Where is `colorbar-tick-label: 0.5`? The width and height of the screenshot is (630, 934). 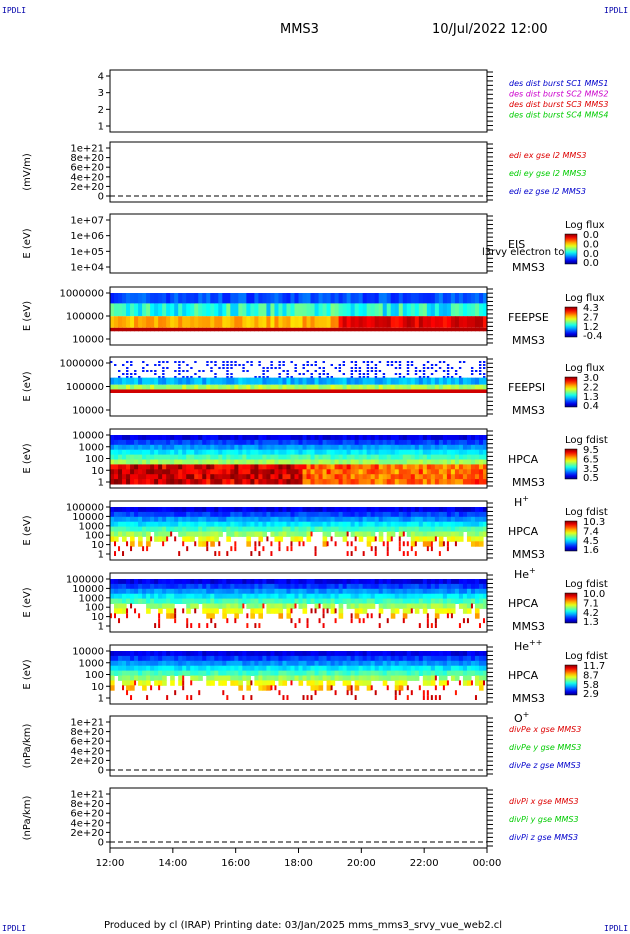 colorbar-tick-label: 0.5 is located at coordinates (591, 478).